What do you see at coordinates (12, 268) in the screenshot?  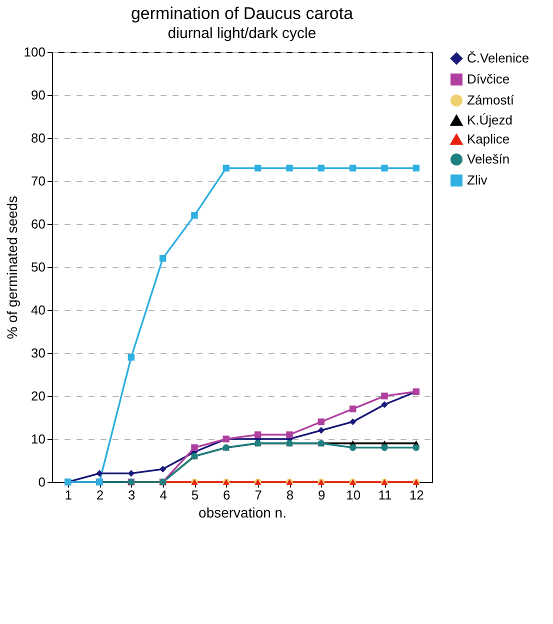 I see `y-axis-title: % of germinated seeds` at bounding box center [12, 268].